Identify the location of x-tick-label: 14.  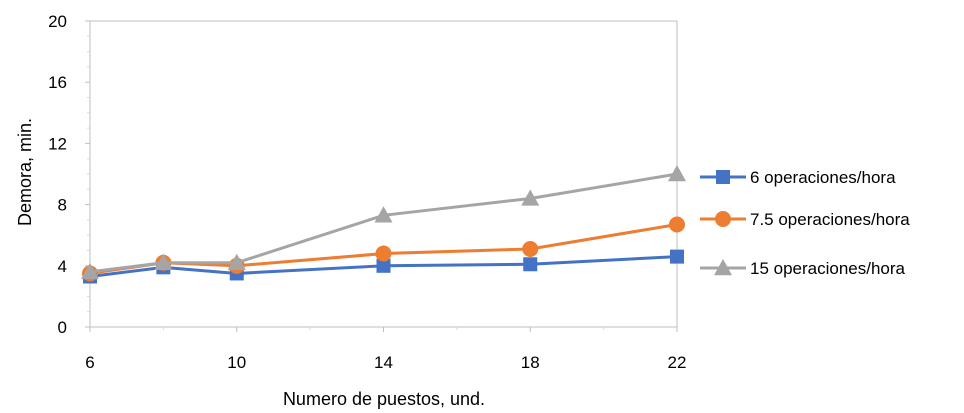
(383, 362).